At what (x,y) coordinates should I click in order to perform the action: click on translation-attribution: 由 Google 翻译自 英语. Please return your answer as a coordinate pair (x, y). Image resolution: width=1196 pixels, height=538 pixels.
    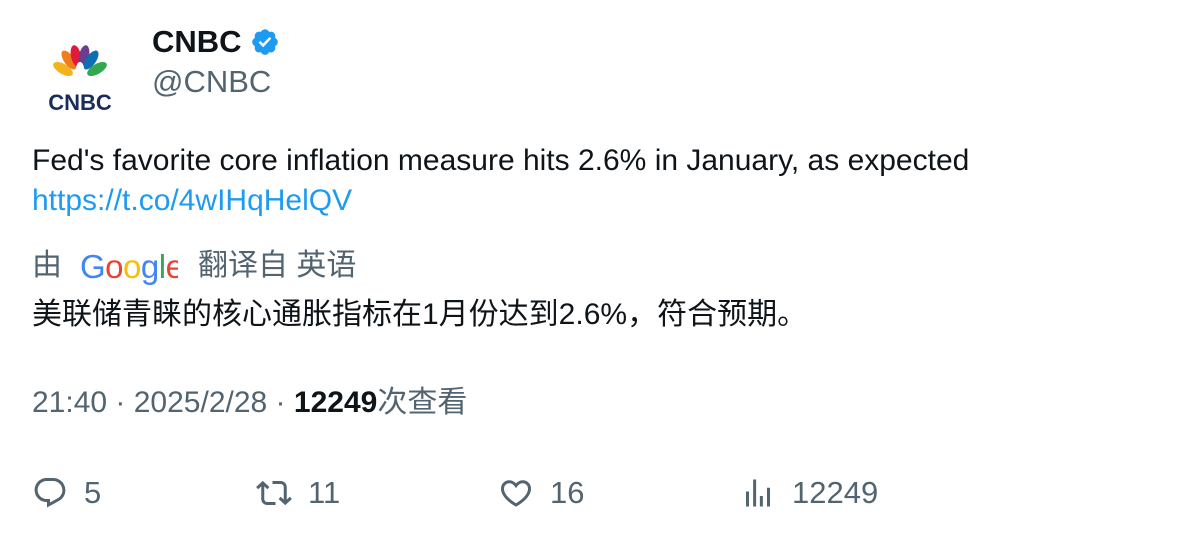
    Looking at the image, I should click on (194, 266).